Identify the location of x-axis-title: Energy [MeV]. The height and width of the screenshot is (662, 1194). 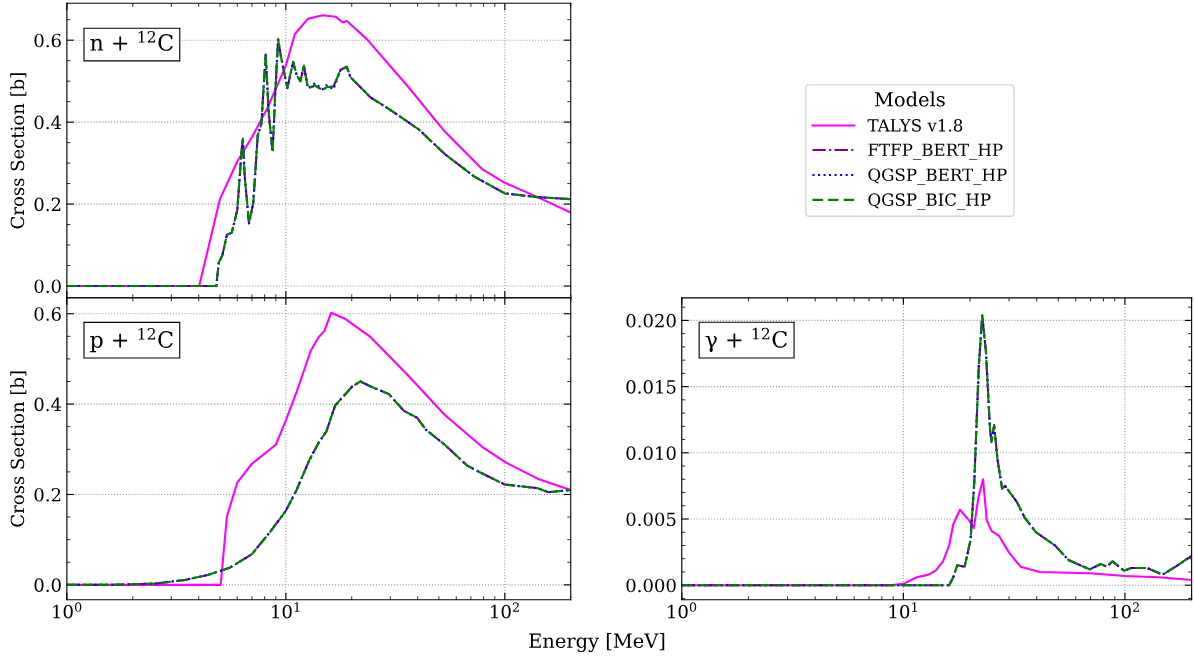
(597, 642).